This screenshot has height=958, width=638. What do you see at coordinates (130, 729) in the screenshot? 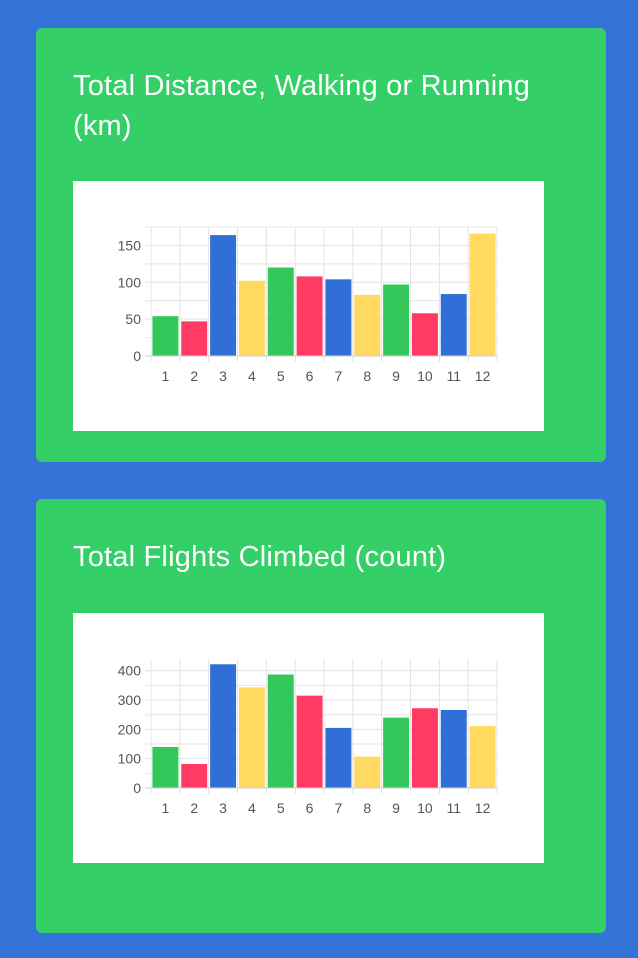
I see `y-tick-label: 200` at bounding box center [130, 729].